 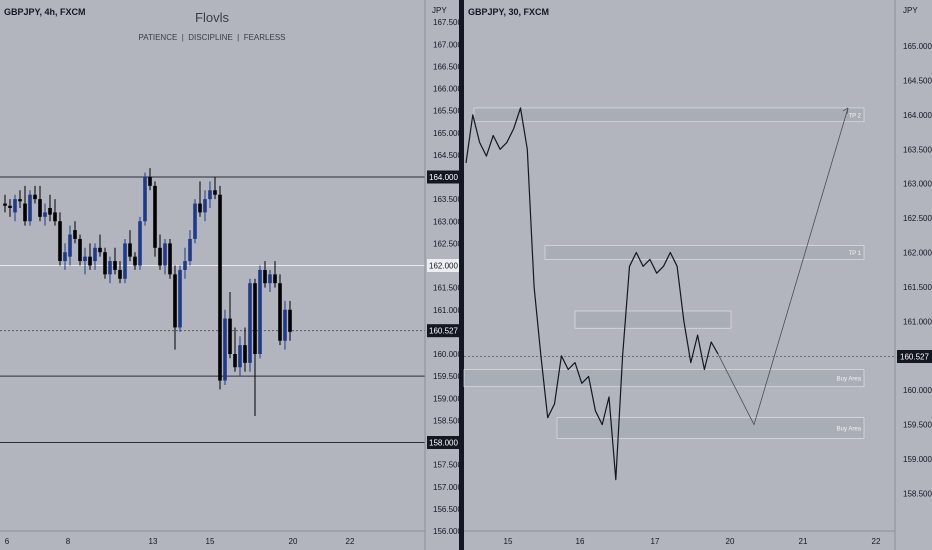 I want to click on projection-path, so click(x=783, y=266).